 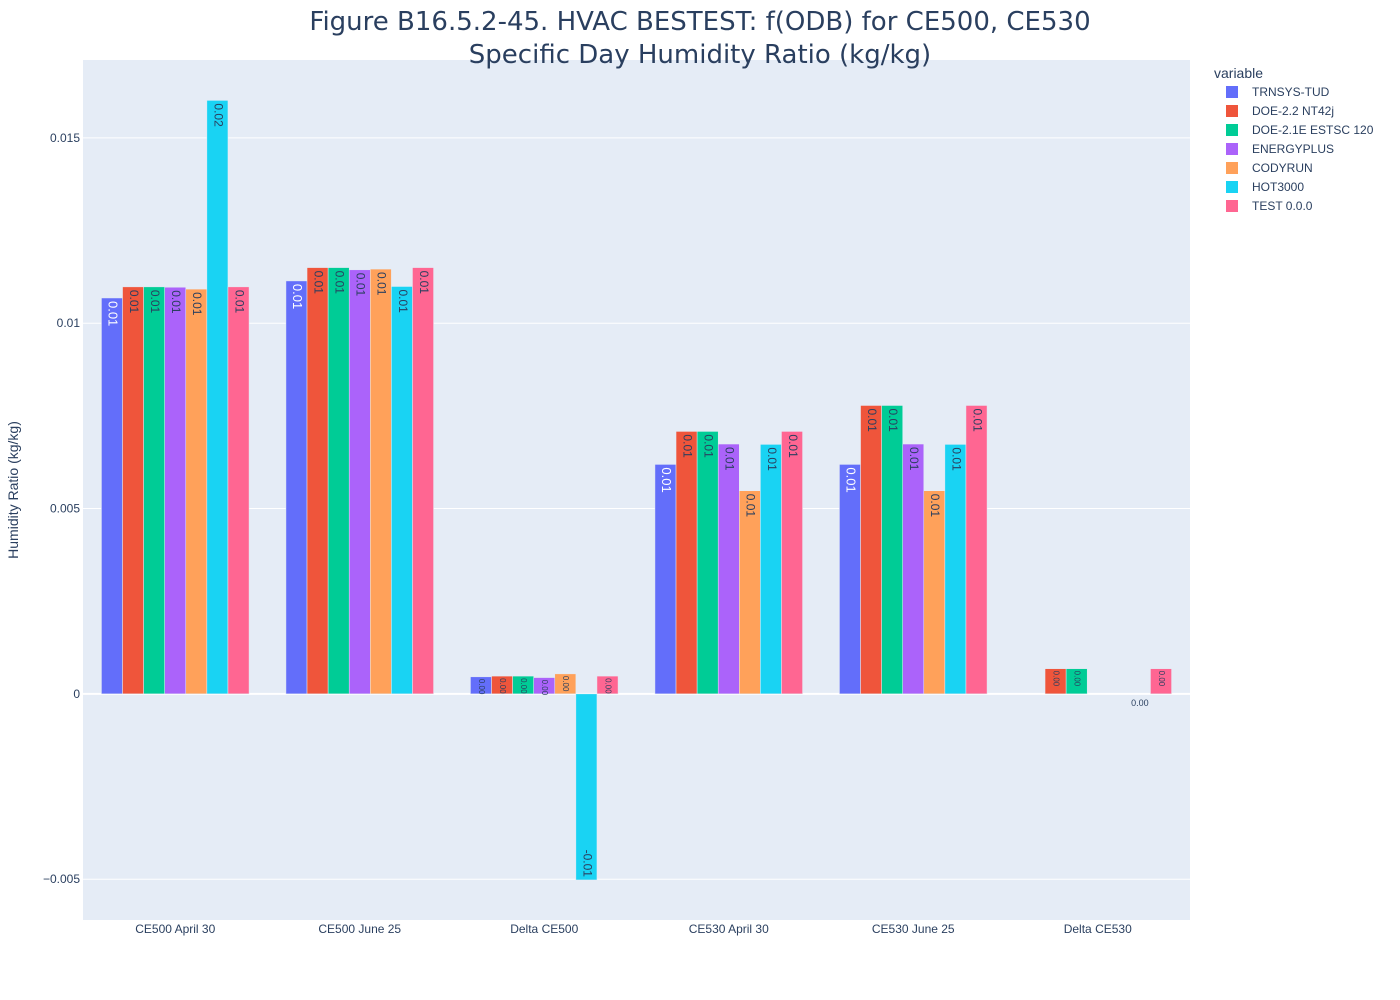 What do you see at coordinates (729, 929) in the screenshot?
I see `x-tick-label: CE530 April 30` at bounding box center [729, 929].